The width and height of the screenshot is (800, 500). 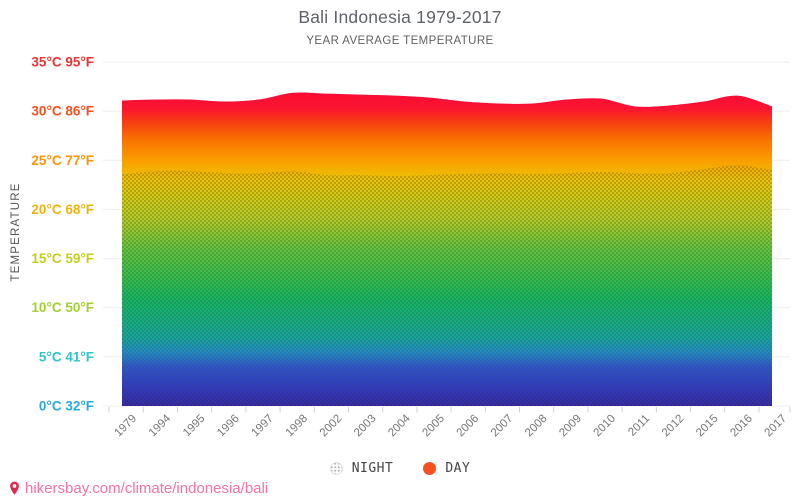 I want to click on y-axis-label-35c: 35°C 95°F, so click(x=62, y=61).